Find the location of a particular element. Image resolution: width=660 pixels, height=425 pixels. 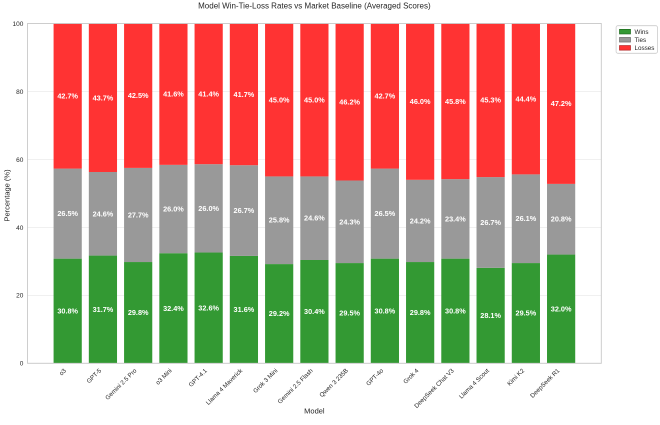

svg-text: Losses is located at coordinates (645, 48).